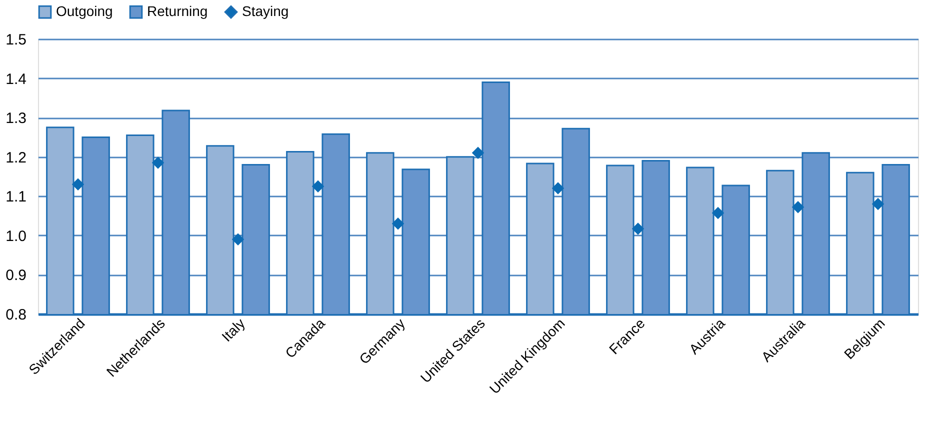  What do you see at coordinates (84, 11) in the screenshot?
I see `legend-label: Outgoing` at bounding box center [84, 11].